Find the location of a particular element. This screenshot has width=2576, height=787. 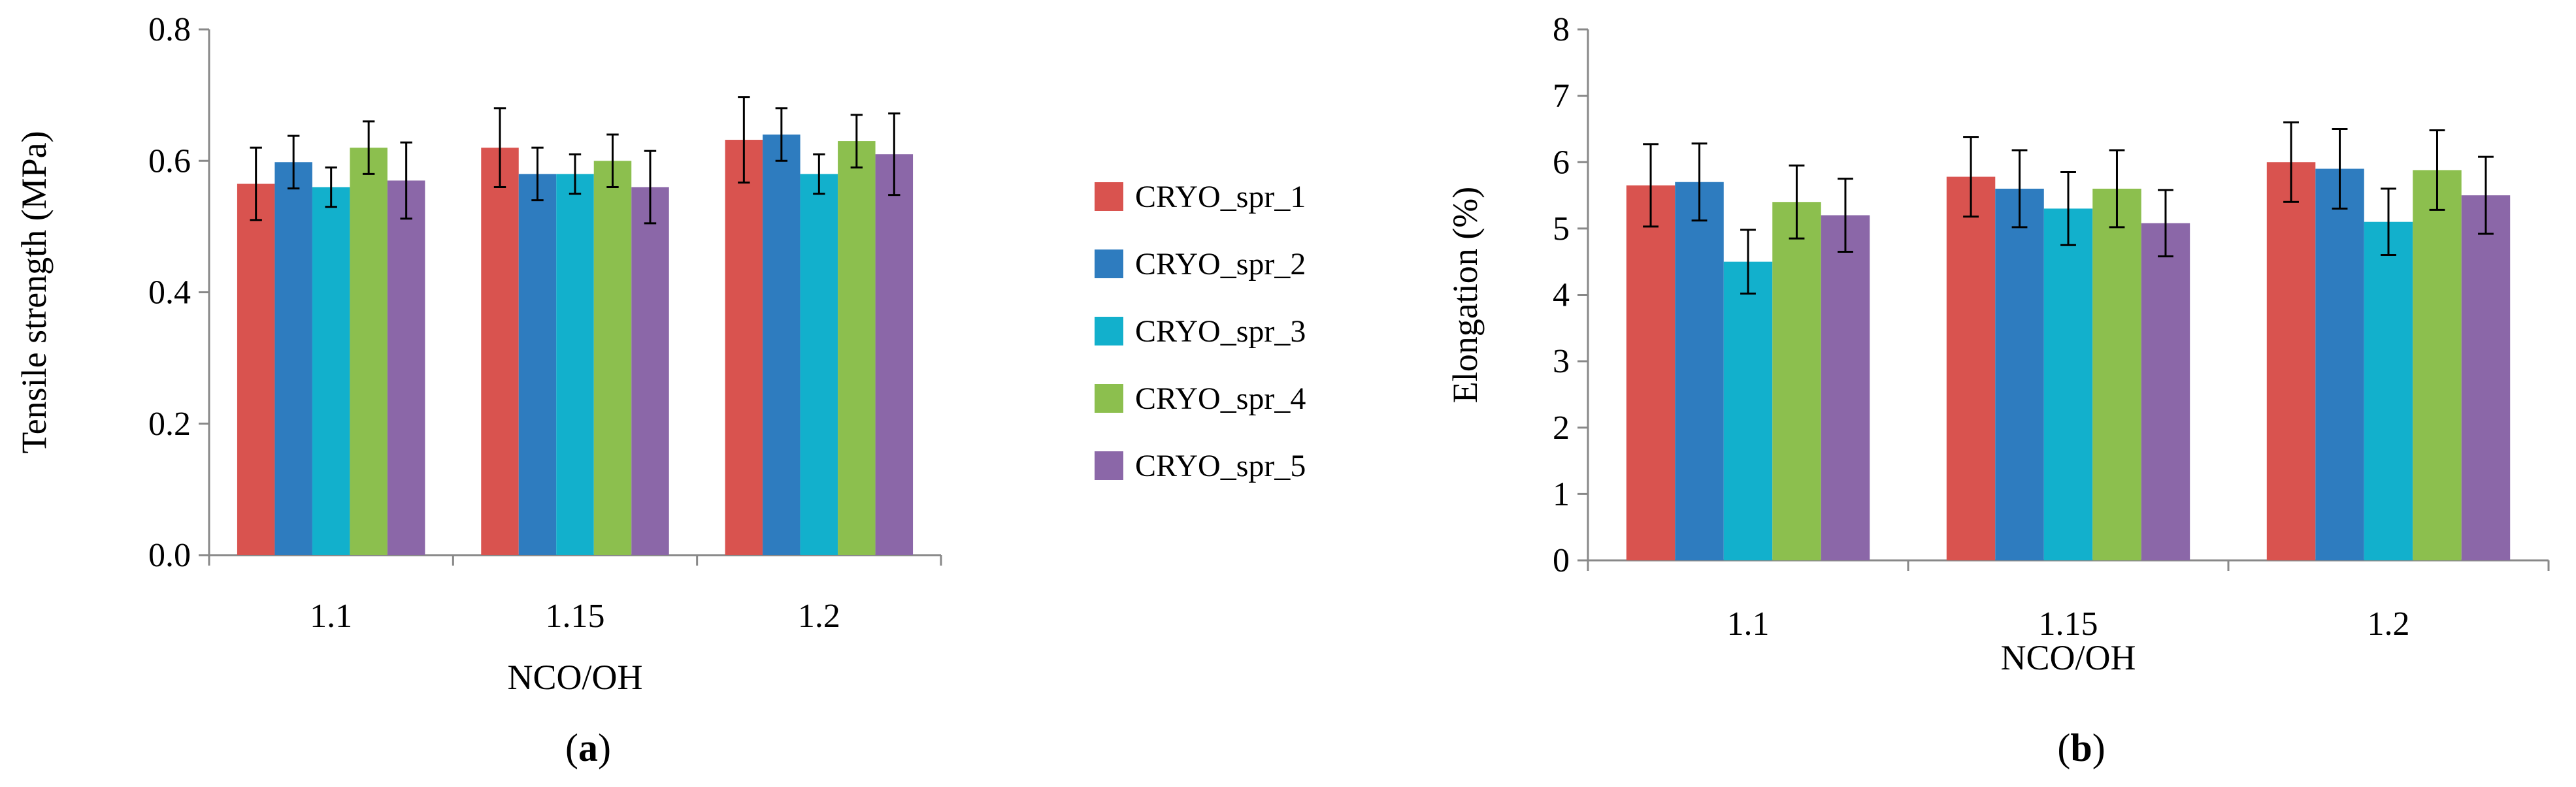

y-tick-label: 0.2 is located at coordinates (169, 424).